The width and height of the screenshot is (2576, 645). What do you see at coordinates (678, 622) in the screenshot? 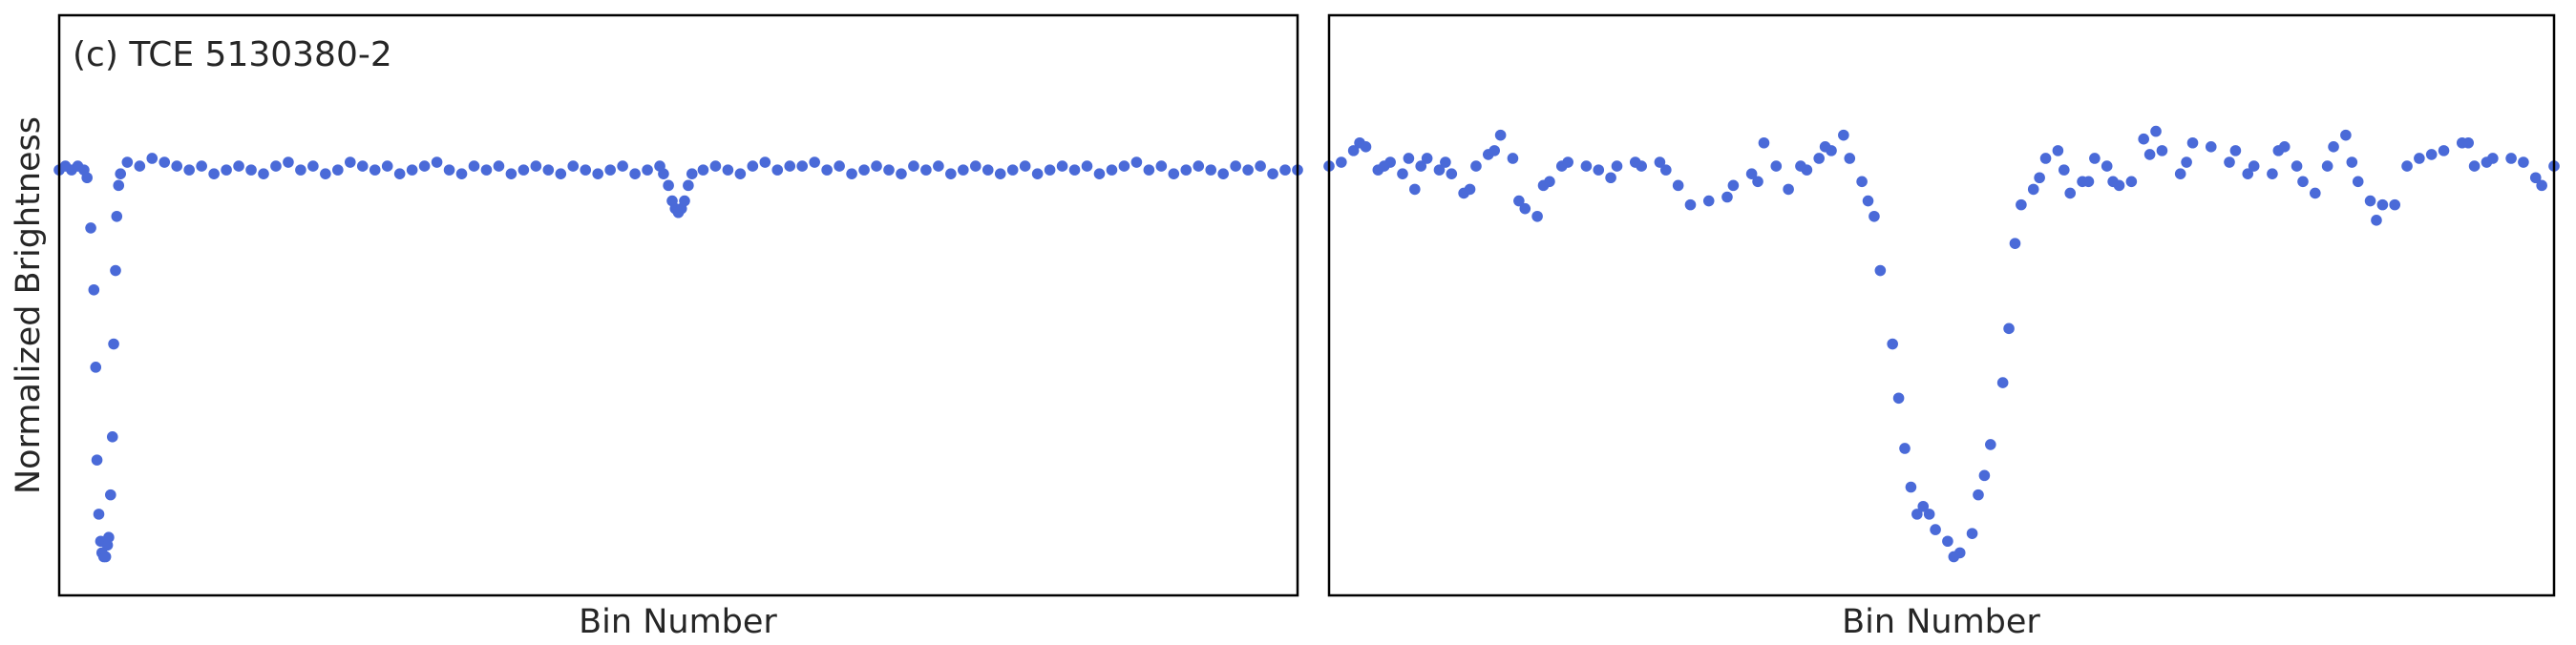
I see `x-axis-label: Bin Number` at bounding box center [678, 622].